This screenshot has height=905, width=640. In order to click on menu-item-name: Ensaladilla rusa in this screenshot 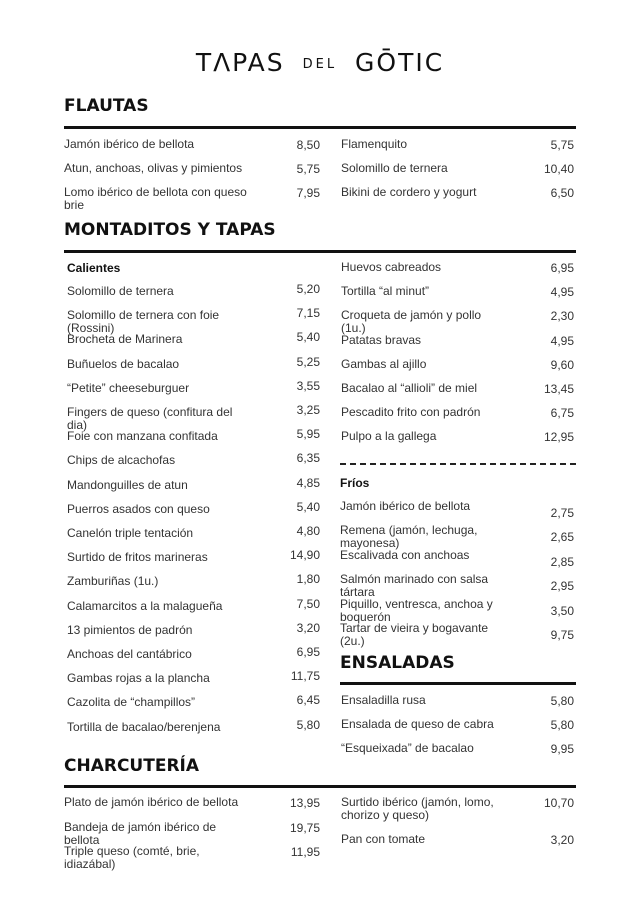, I will do `click(383, 700)`.